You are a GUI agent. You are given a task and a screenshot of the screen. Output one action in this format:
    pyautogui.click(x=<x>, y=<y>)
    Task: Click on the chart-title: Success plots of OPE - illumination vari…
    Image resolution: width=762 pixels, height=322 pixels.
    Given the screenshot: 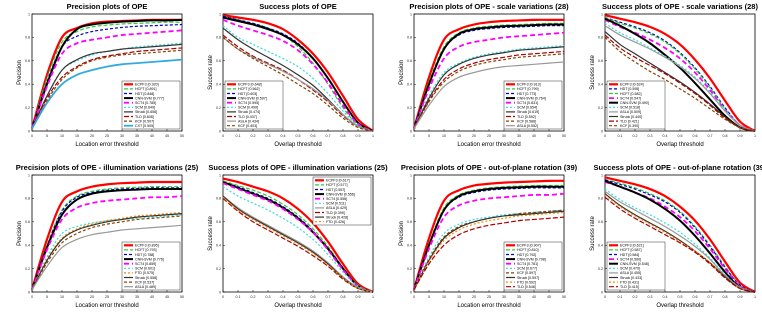 What is the action you would take?
    pyautogui.click(x=298, y=167)
    